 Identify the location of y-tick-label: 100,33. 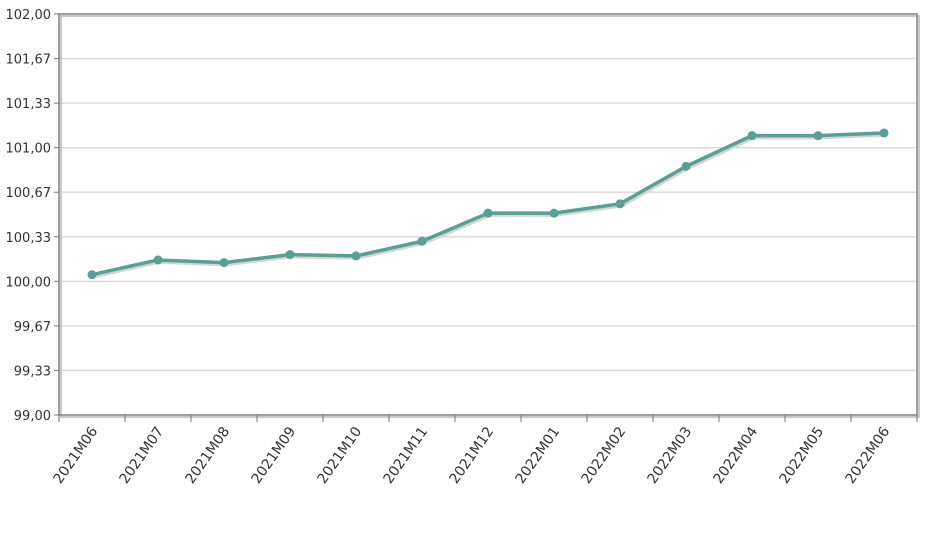
(29, 238).